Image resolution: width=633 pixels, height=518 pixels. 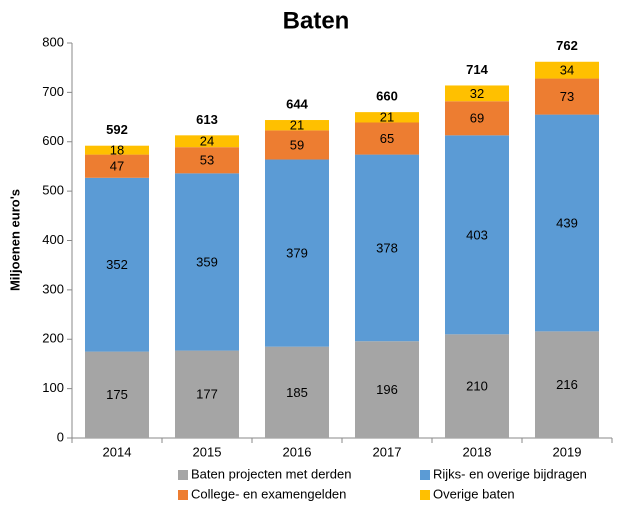 I want to click on data-label: 59, so click(x=297, y=144).